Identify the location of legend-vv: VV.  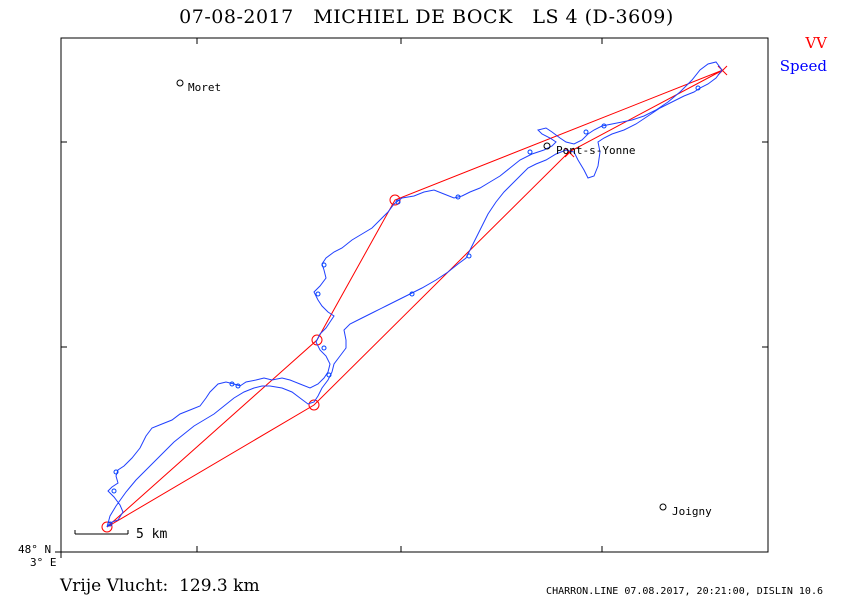
(816, 43).